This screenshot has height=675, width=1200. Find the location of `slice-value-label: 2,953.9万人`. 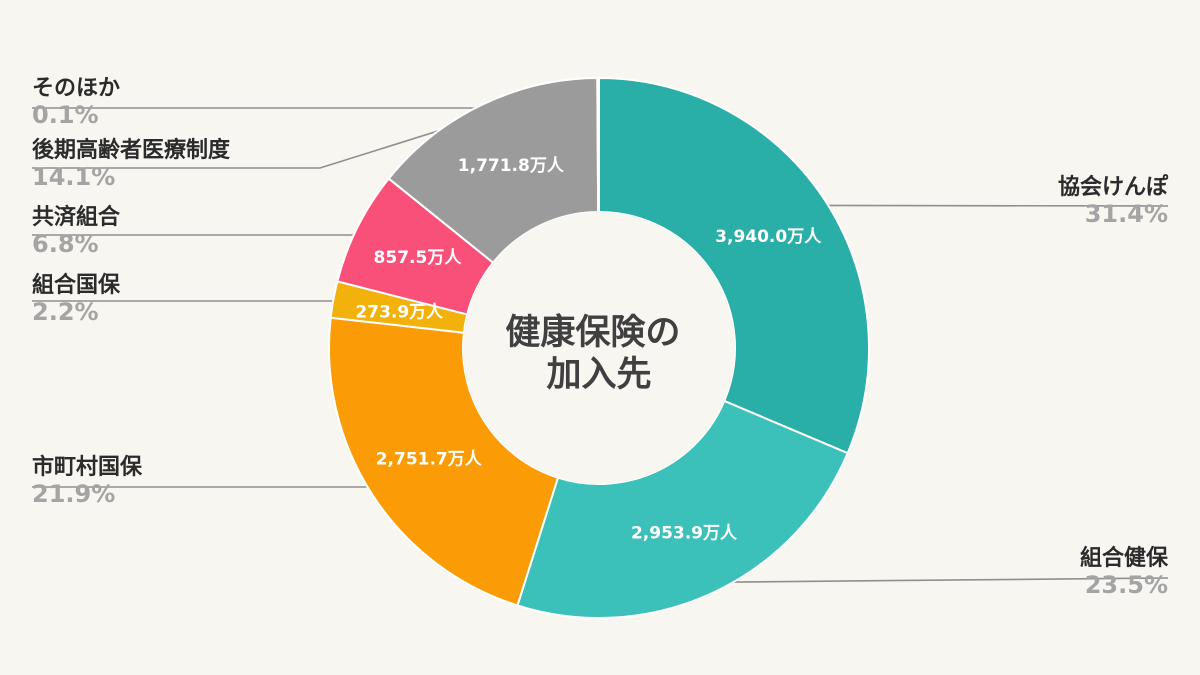

slice-value-label: 2,953.9万人 is located at coordinates (684, 533).